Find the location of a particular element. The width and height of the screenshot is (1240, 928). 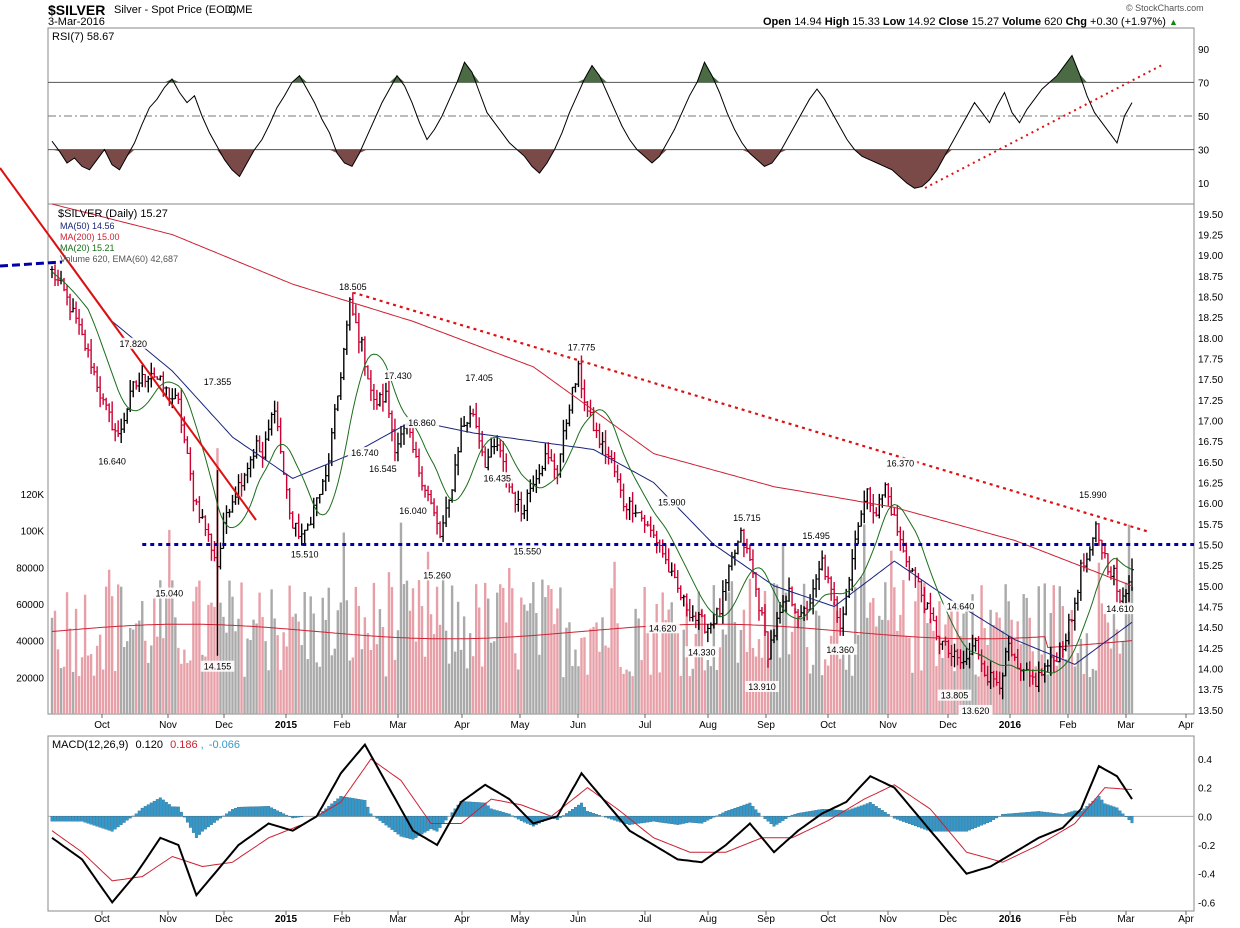

price-annotation: 16.640 is located at coordinates (112, 460).